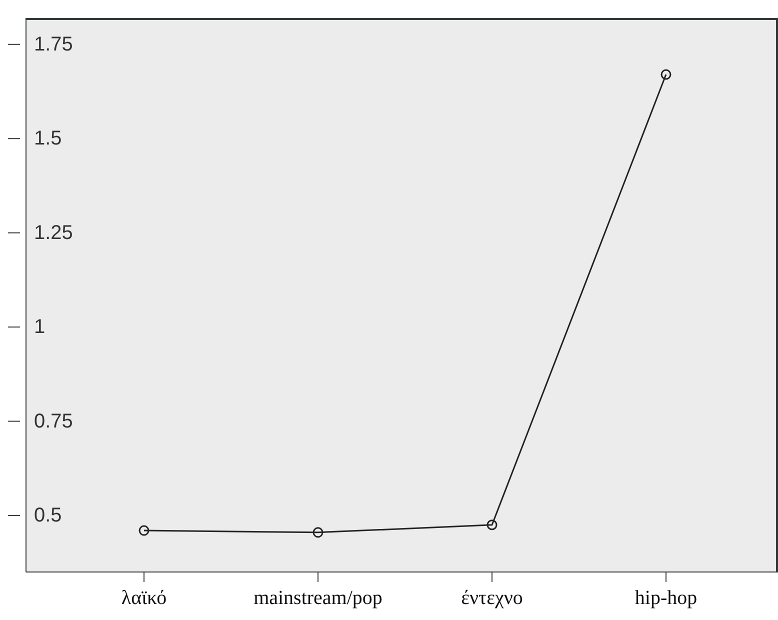 The image size is (778, 620). Describe the element at coordinates (666, 598) in the screenshot. I see `x-tick-label: hip-hop` at that location.